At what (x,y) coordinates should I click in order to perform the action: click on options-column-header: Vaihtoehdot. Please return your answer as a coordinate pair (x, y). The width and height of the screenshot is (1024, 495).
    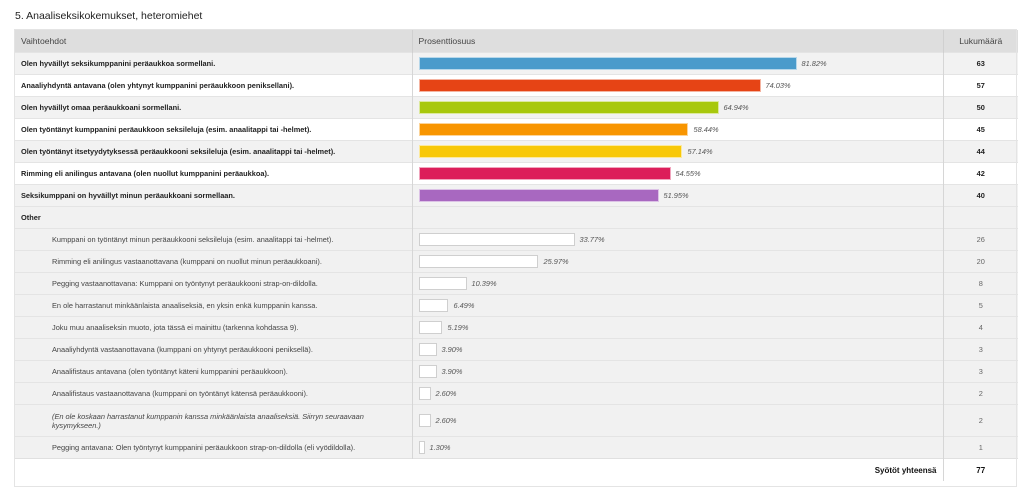
    Looking at the image, I should click on (214, 41).